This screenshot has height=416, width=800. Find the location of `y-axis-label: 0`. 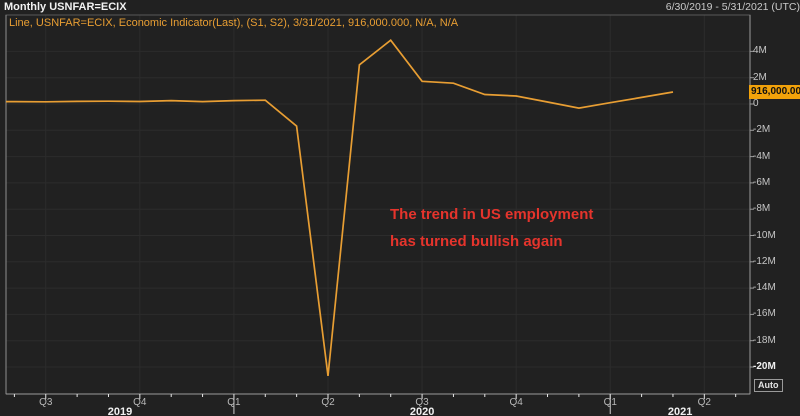

y-axis-label: 0 is located at coordinates (756, 103).